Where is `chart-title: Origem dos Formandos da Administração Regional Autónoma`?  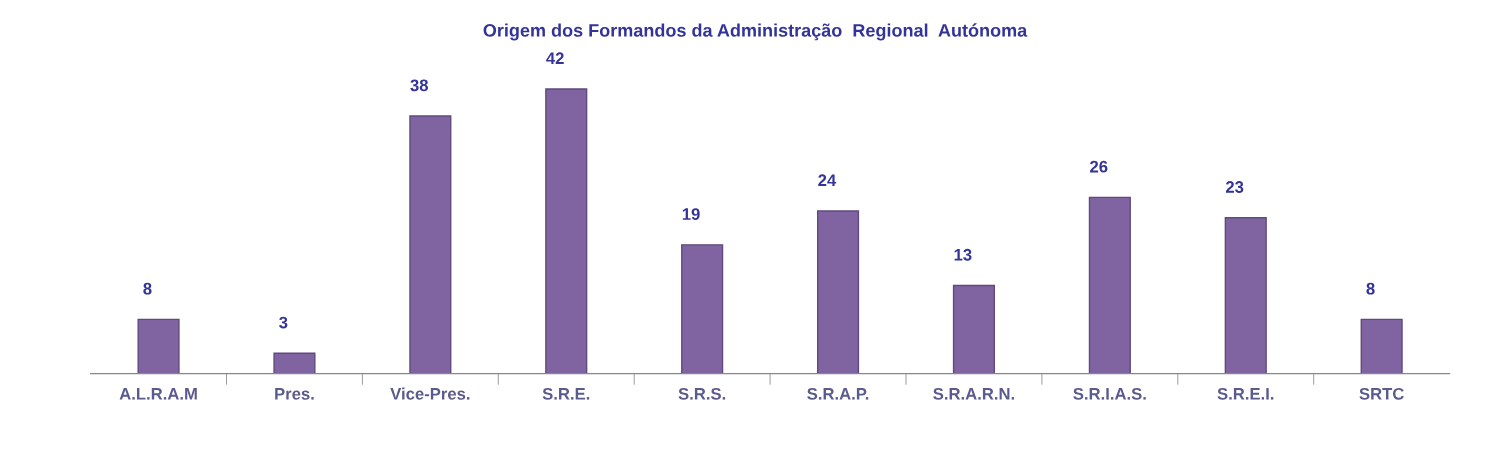
chart-title: Origem dos Formandos da Administração Regional Autónoma is located at coordinates (755, 32).